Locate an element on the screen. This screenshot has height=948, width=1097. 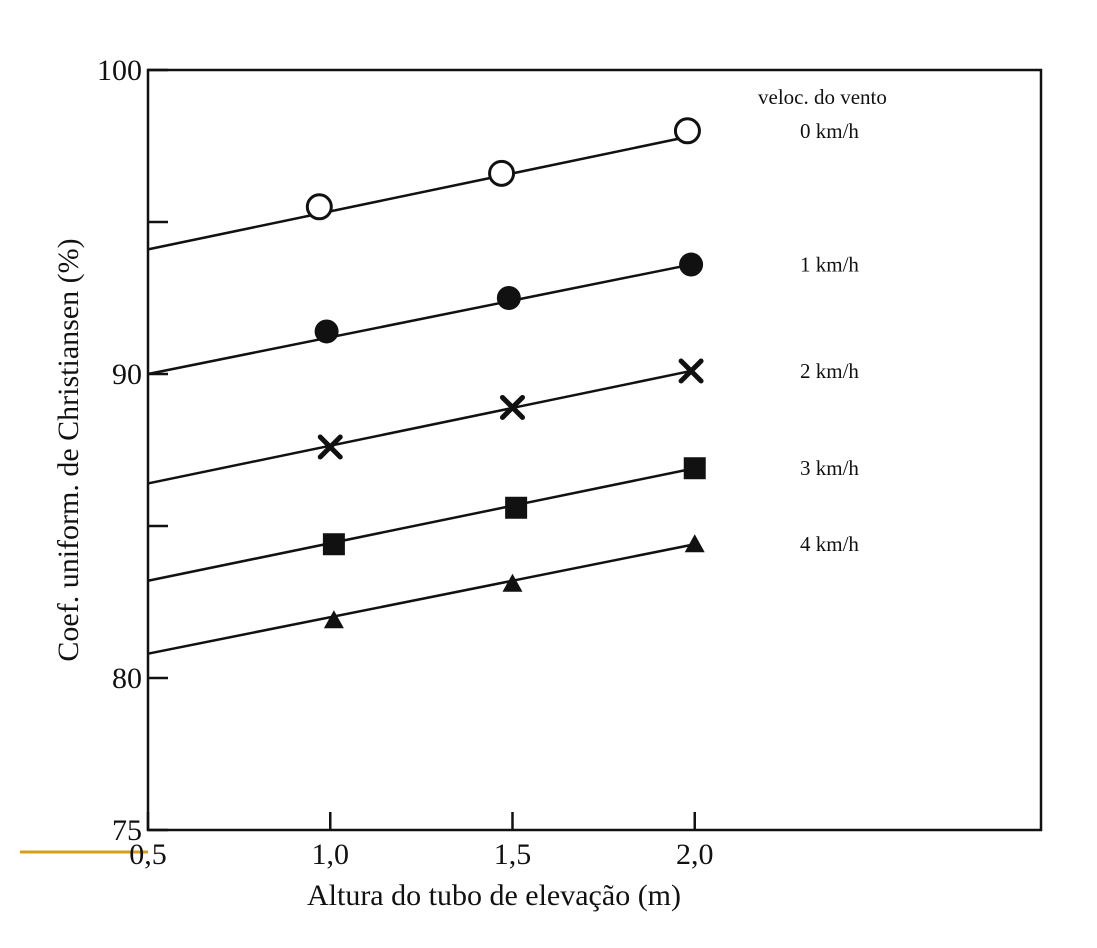
y-tick-label: 80 is located at coordinates (127, 678).